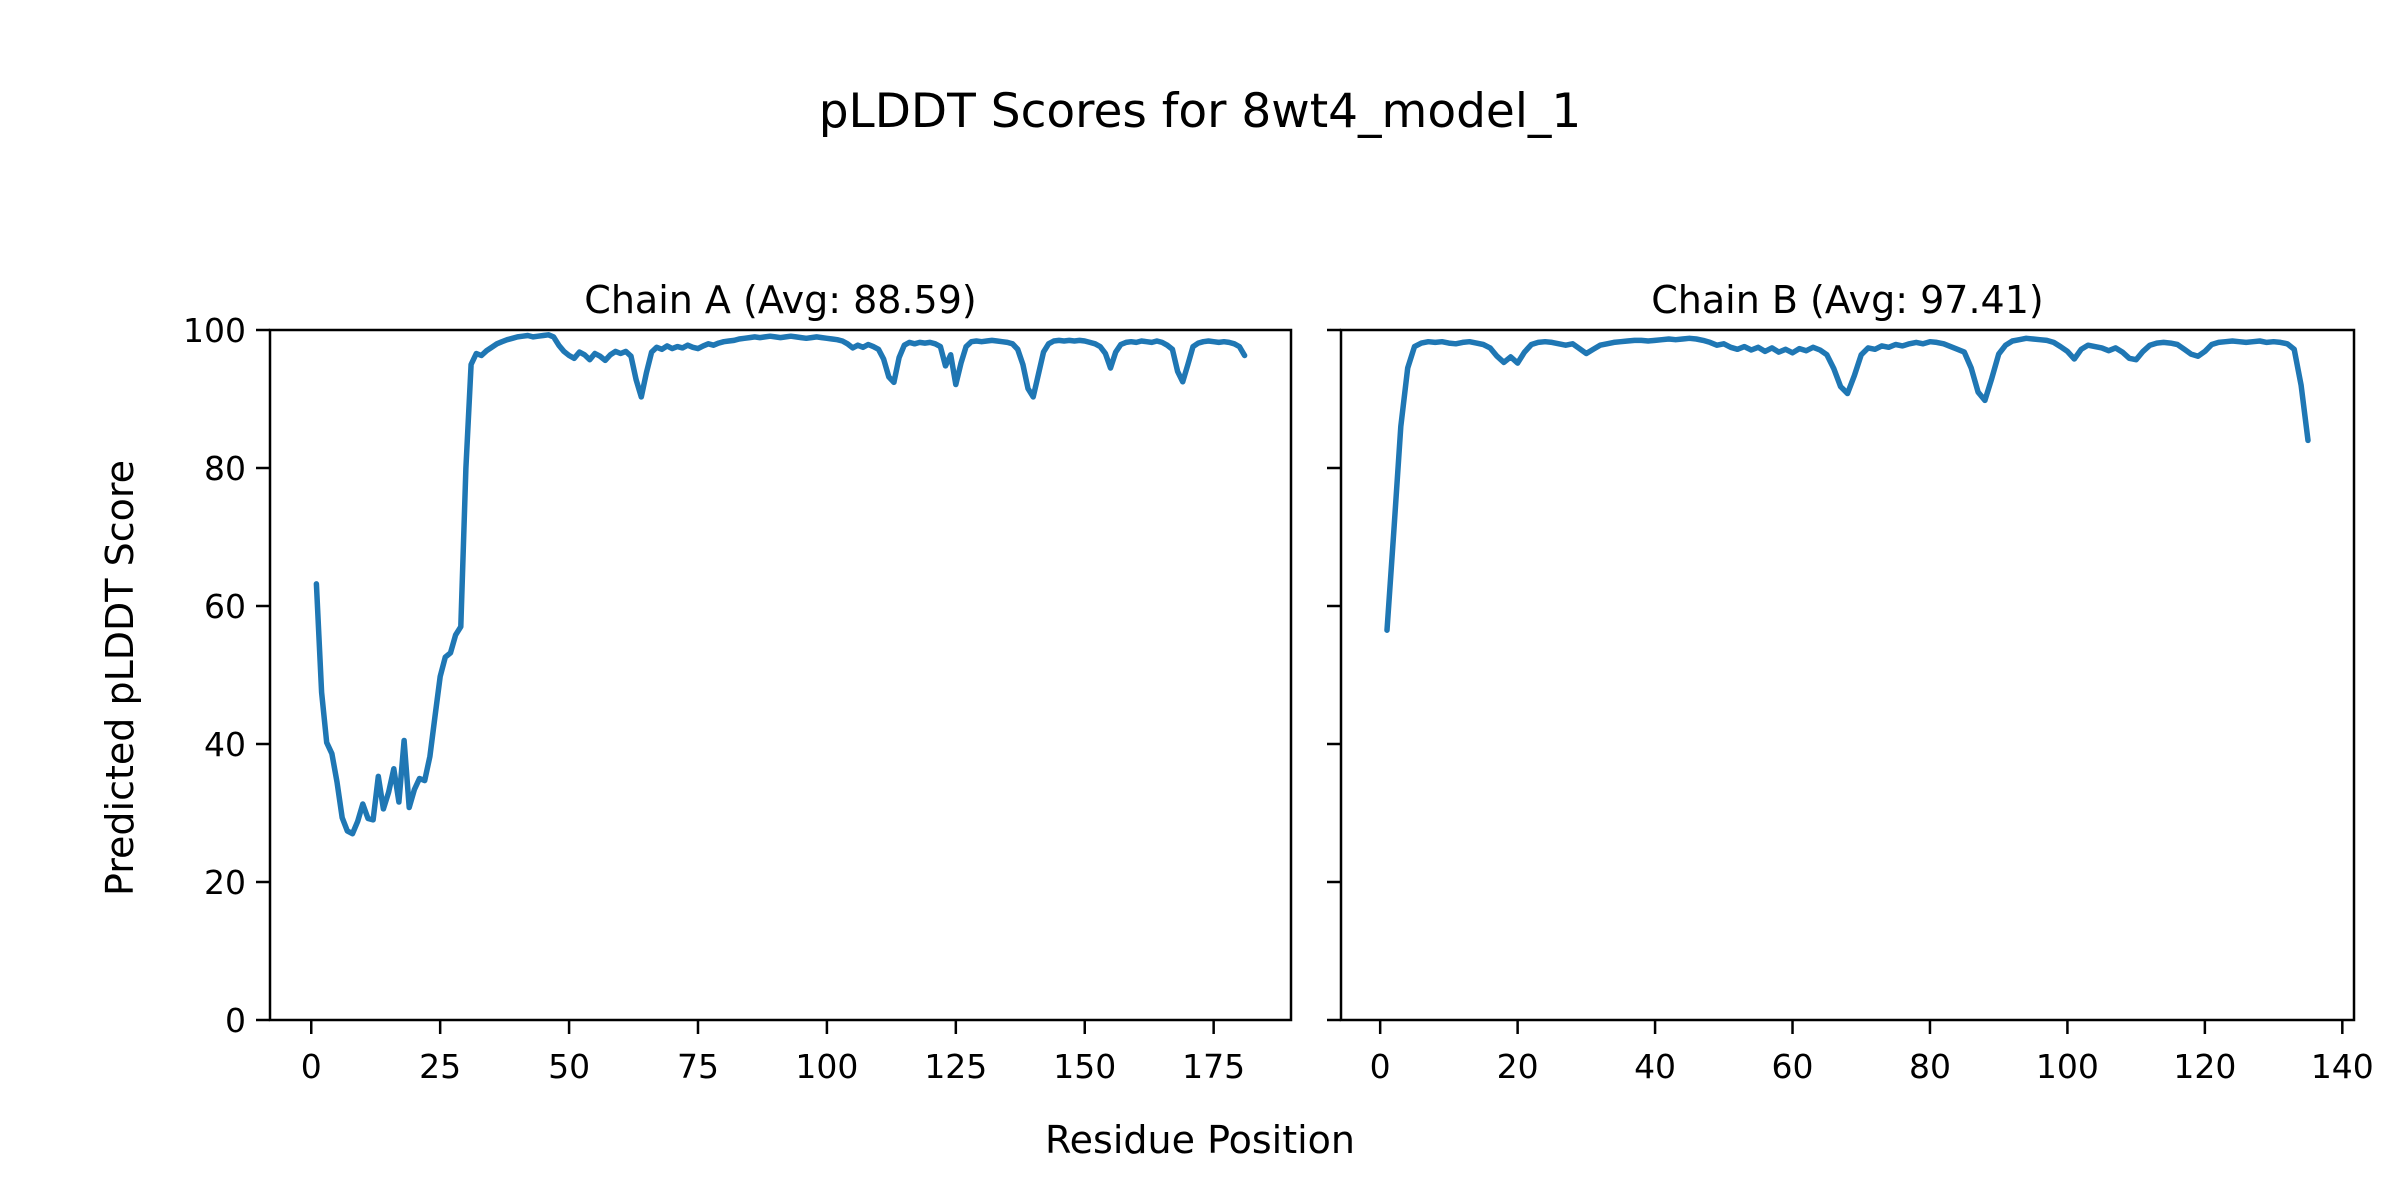  What do you see at coordinates (1084, 1066) in the screenshot?
I see `chain-a-x-tick-label: 150` at bounding box center [1084, 1066].